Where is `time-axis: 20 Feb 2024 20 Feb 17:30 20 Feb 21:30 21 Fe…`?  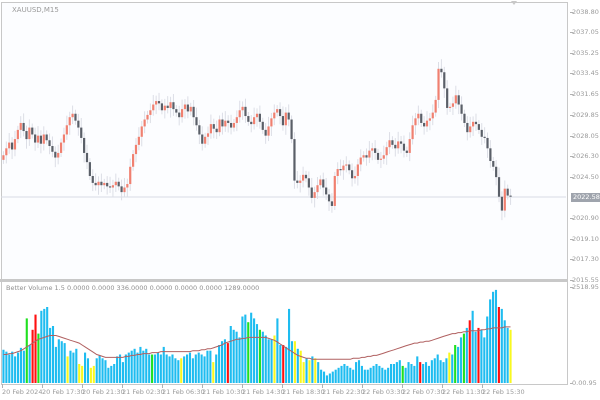
time-axis: 20 Feb 2024 20 Feb 17:30 20 Feb 21:30 21 Fe… is located at coordinates (284, 392).